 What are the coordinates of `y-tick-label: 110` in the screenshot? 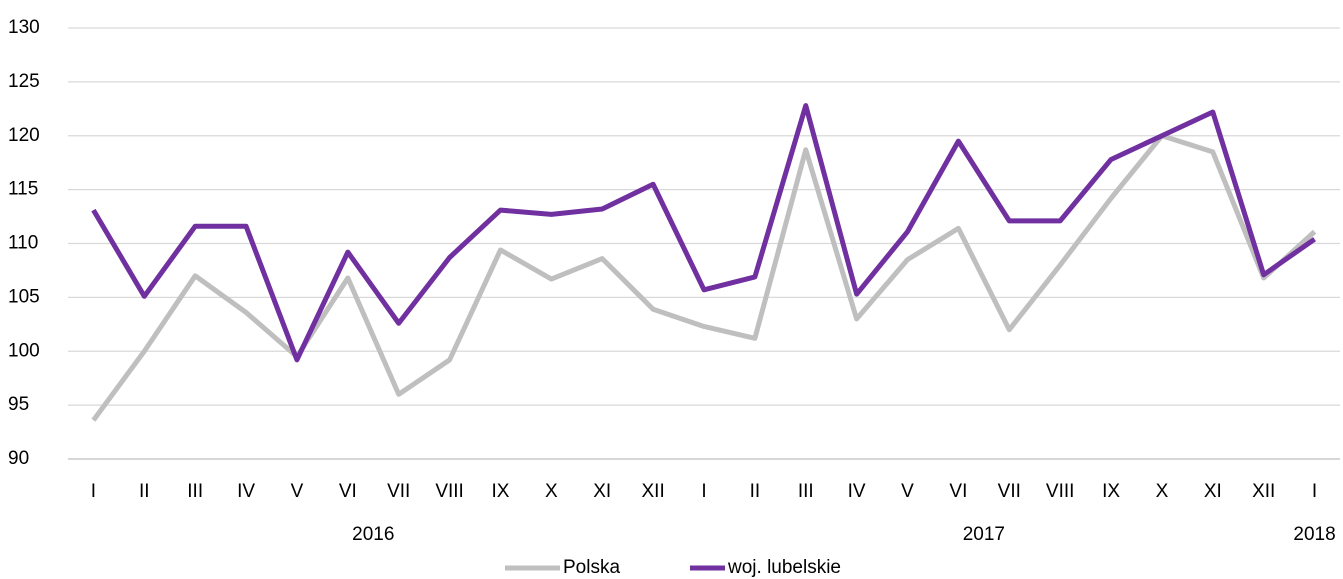 It's located at (23, 243).